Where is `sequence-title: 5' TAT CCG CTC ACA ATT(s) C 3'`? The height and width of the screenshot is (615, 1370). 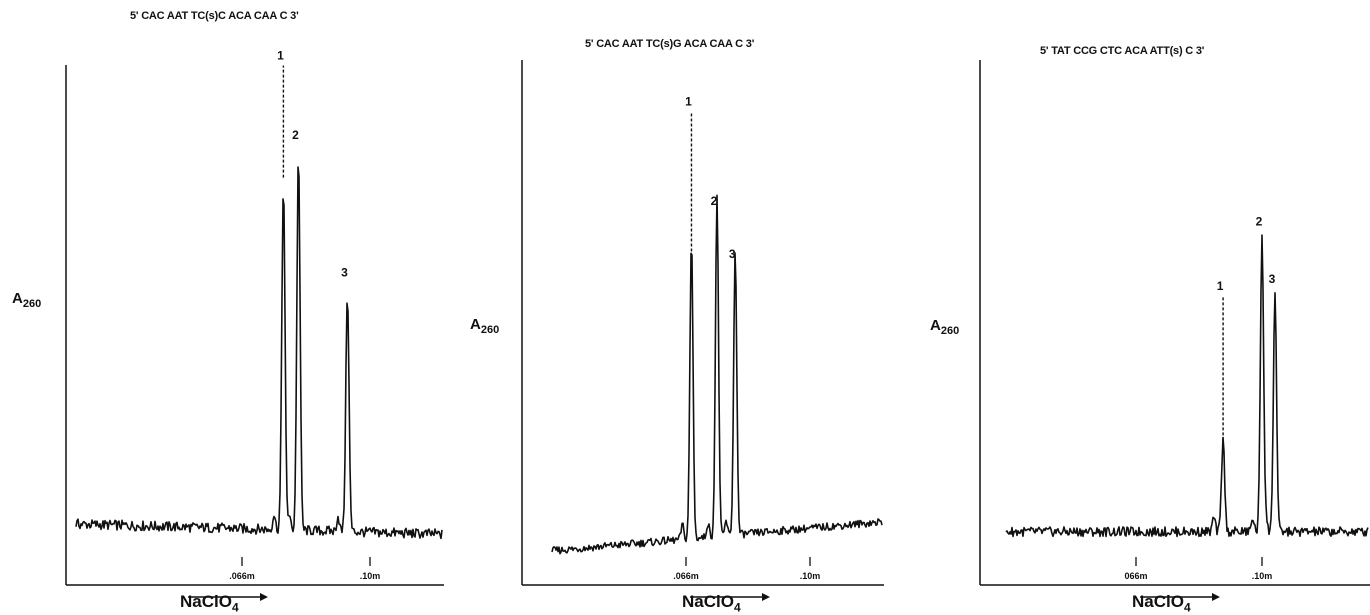 sequence-title: 5' TAT CCG CTC ACA ATT(s) C 3' is located at coordinates (1122, 51).